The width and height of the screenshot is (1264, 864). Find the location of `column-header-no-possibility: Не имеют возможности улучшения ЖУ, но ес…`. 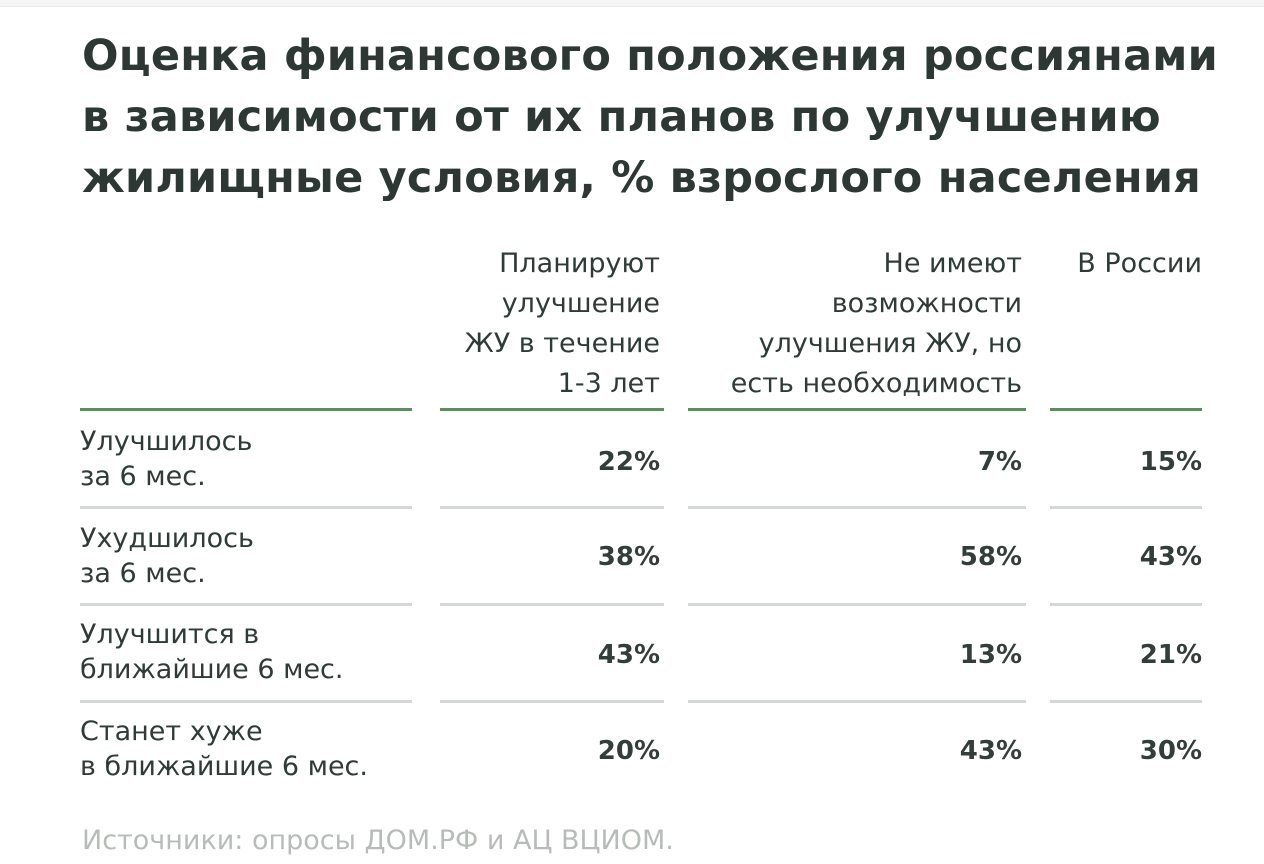

column-header-no-possibility: Не имеют возможности улучшения ЖУ, но ес… is located at coordinates (876, 323).